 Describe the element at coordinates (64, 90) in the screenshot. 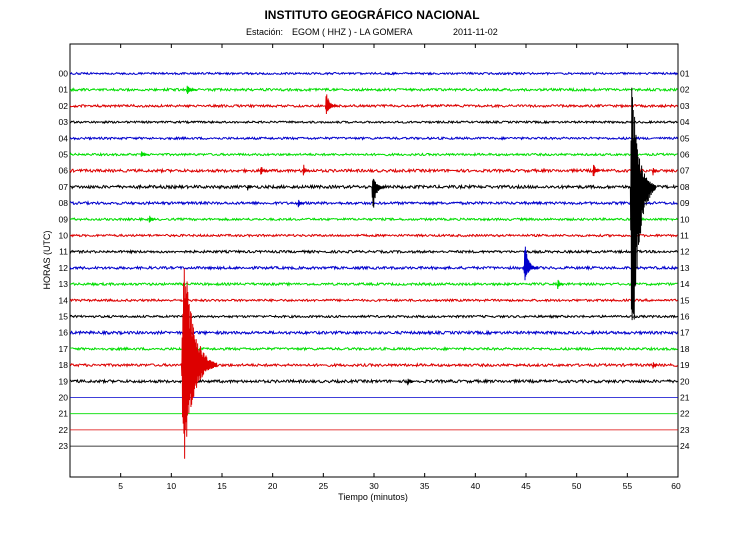

I see `left-hour-label: 01` at that location.